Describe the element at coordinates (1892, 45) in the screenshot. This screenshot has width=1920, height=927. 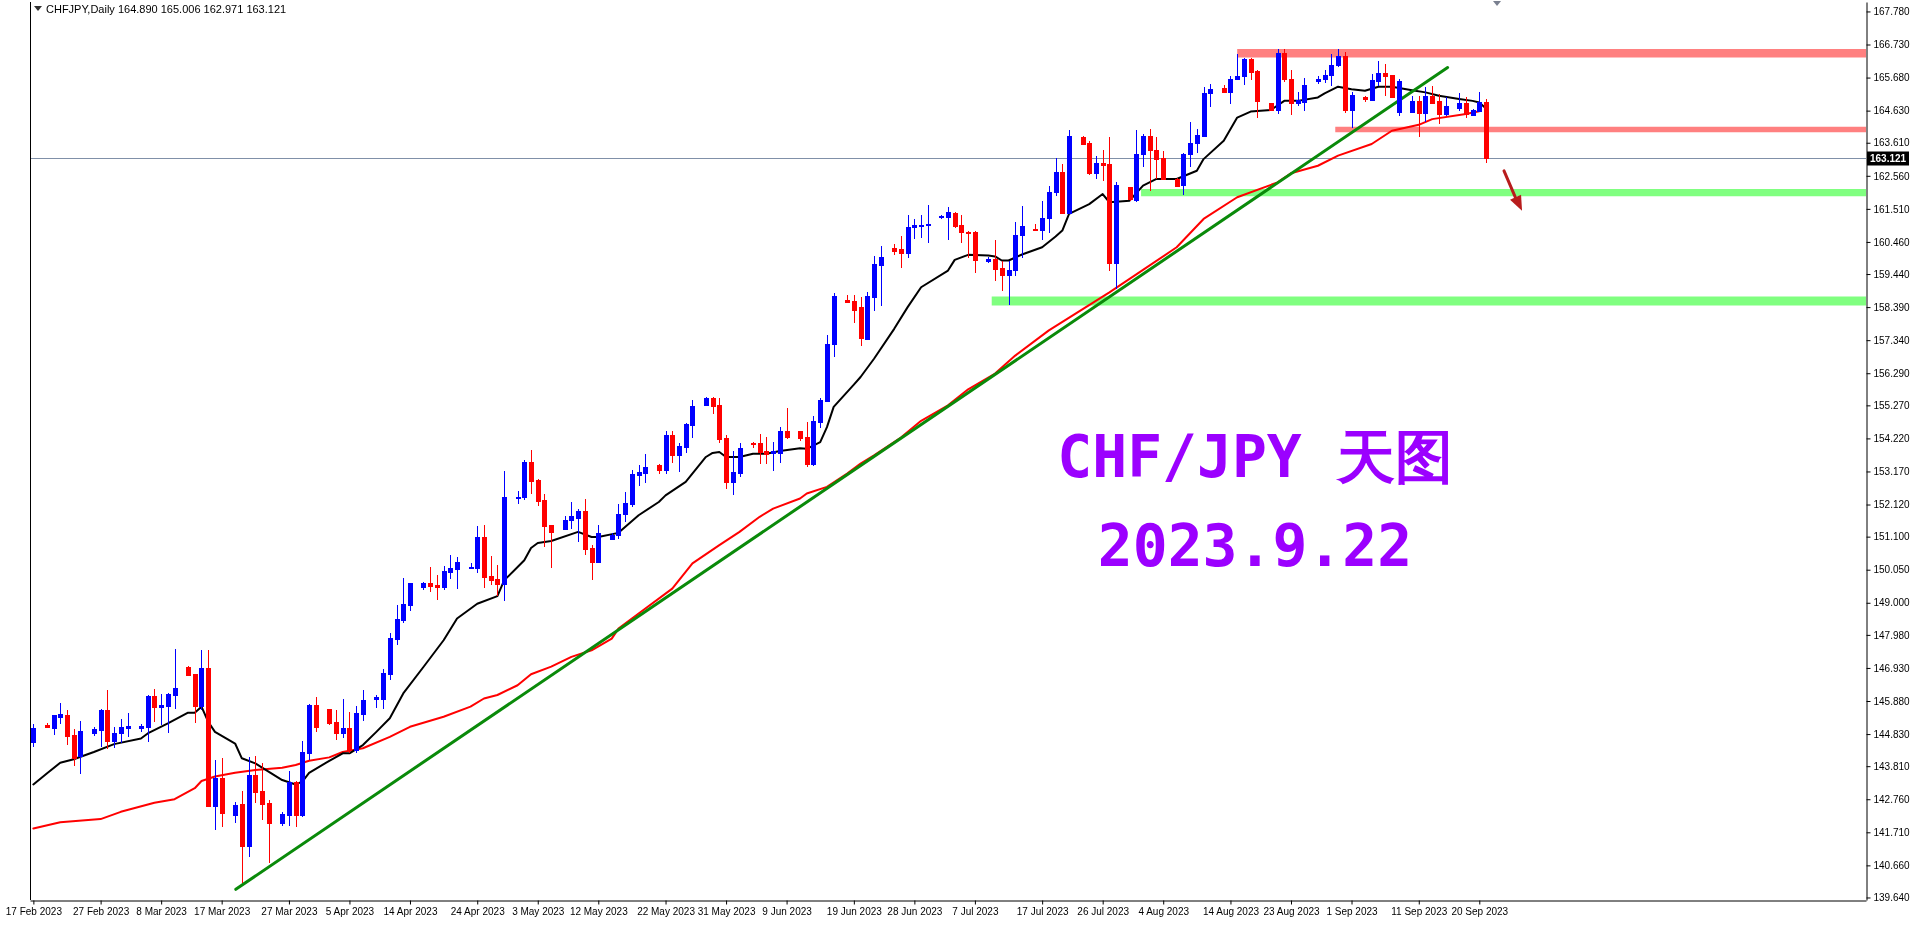
I see `y-tick-label: 166.730` at that location.